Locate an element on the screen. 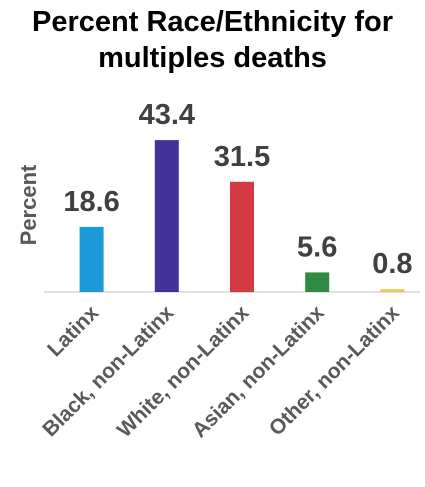 The width and height of the screenshot is (425, 487). x-tick-label-black-non-latinx: Black, non-Latinx is located at coordinates (108, 371).